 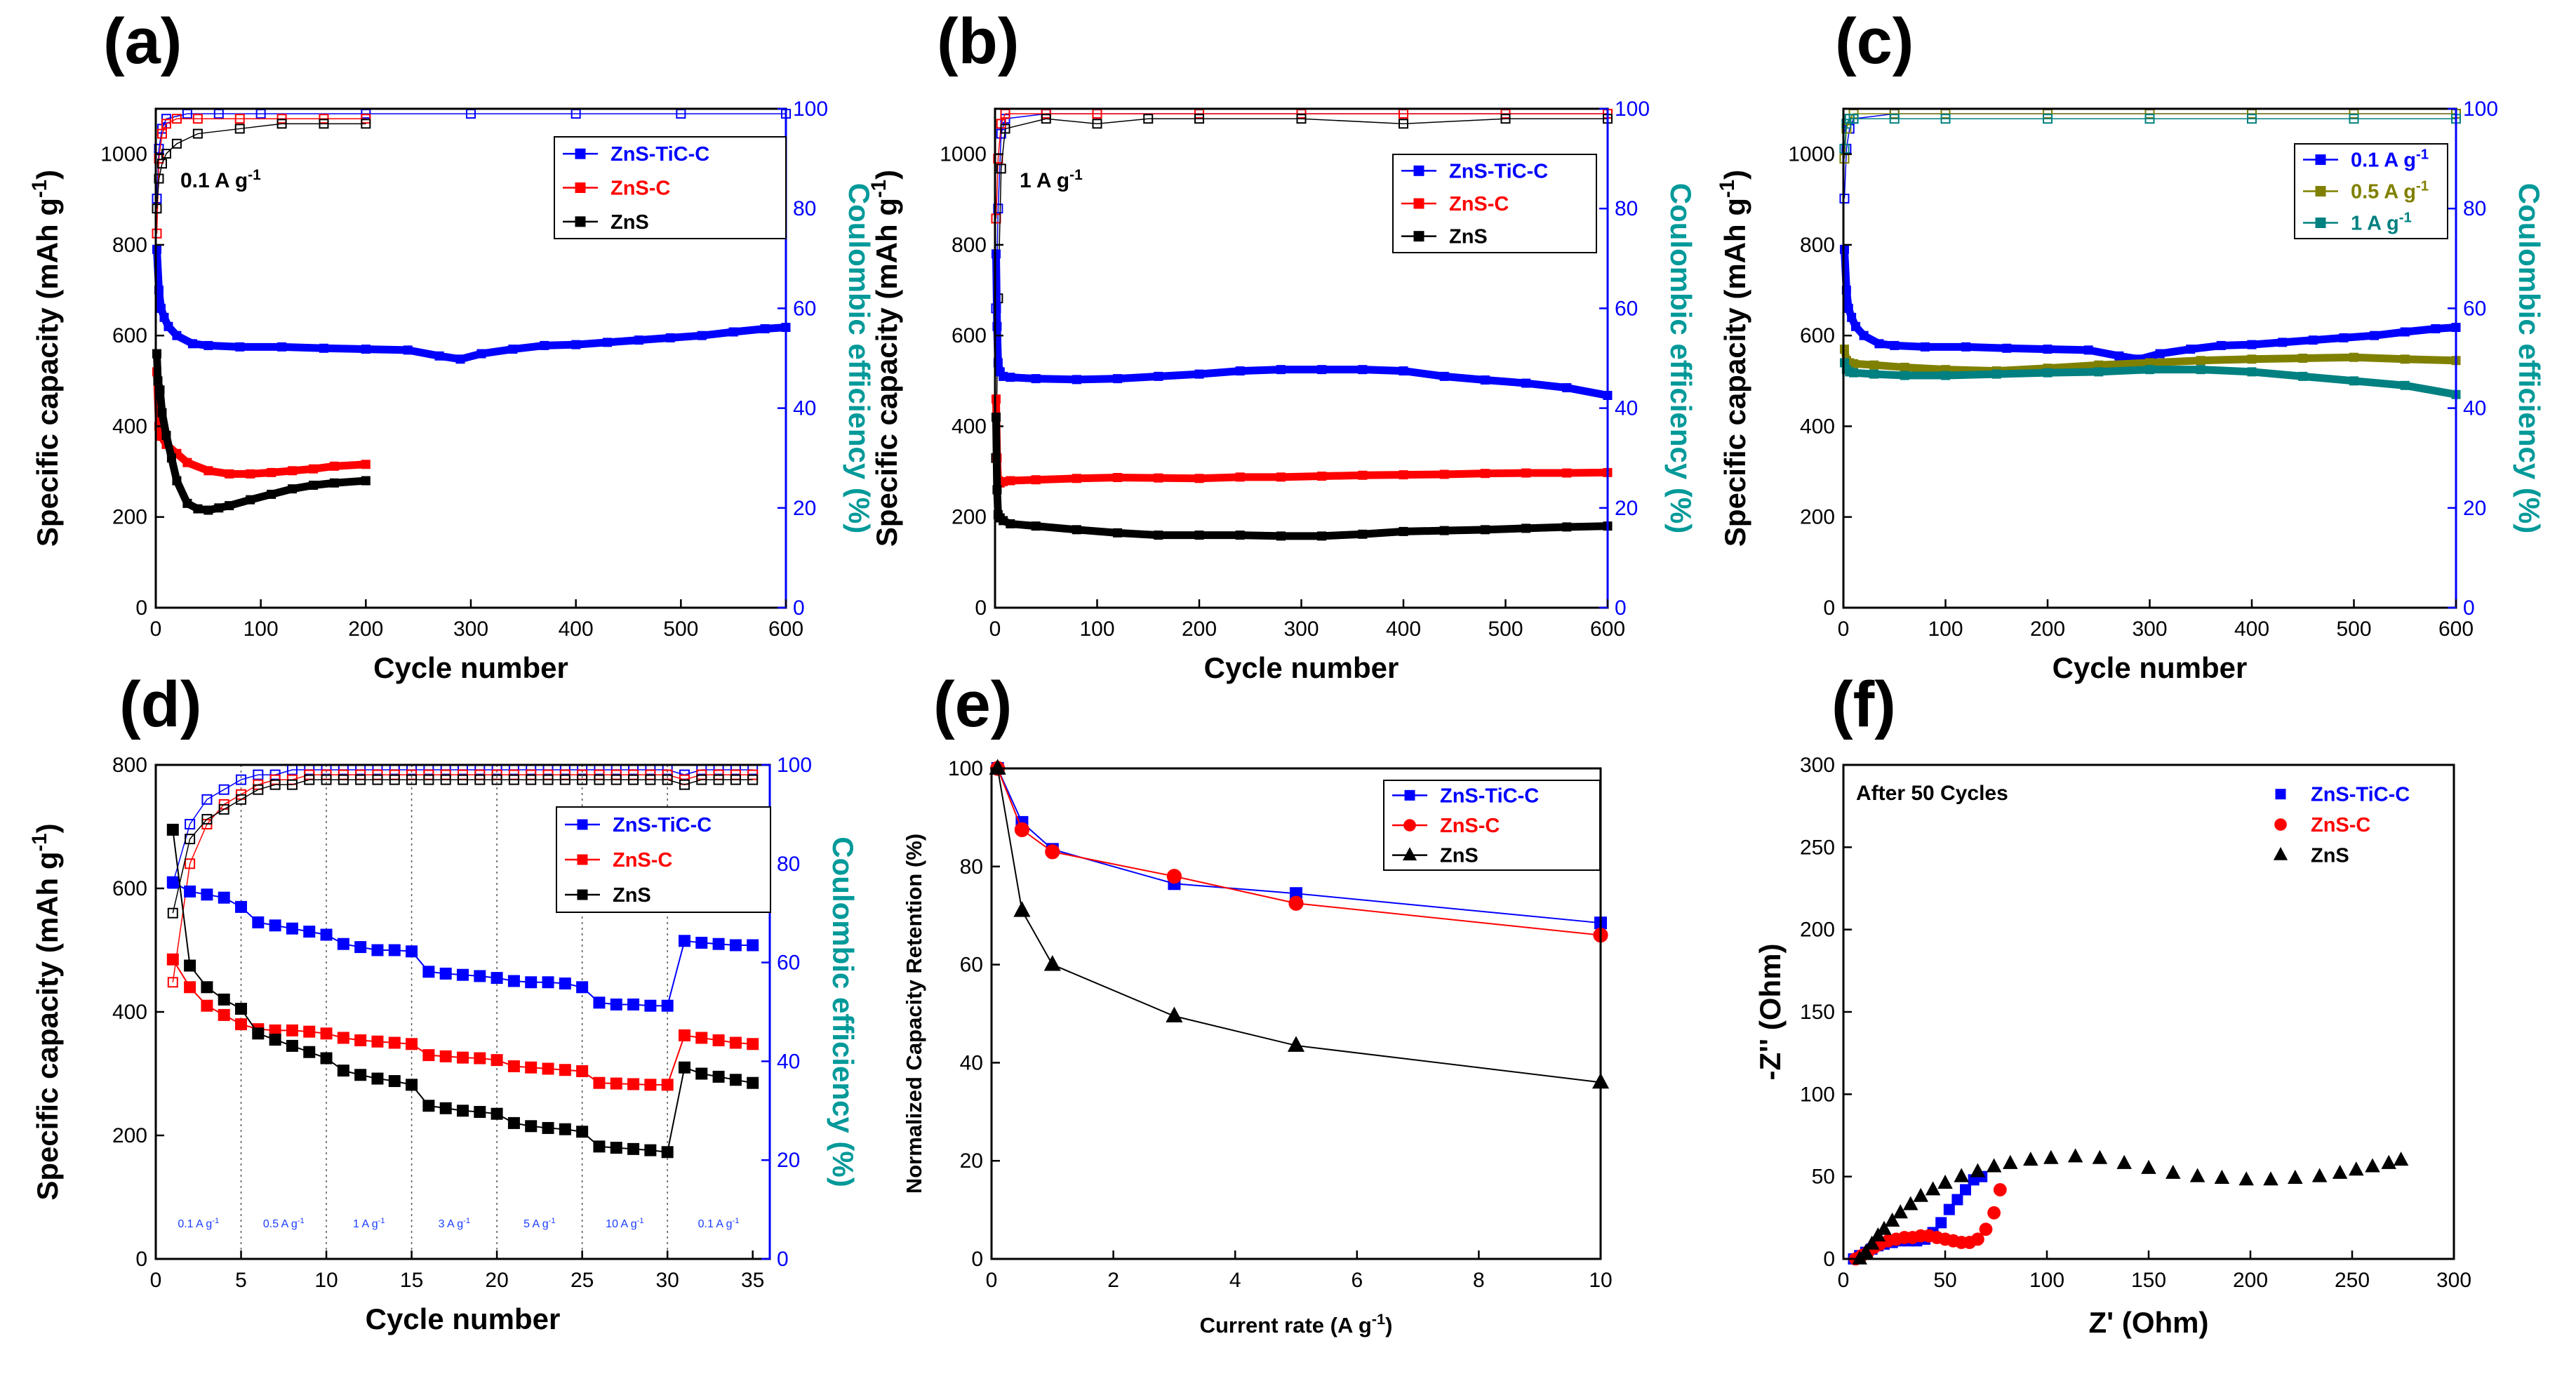 I want to click on x-tick-label: 10, so click(x=1600, y=1280).